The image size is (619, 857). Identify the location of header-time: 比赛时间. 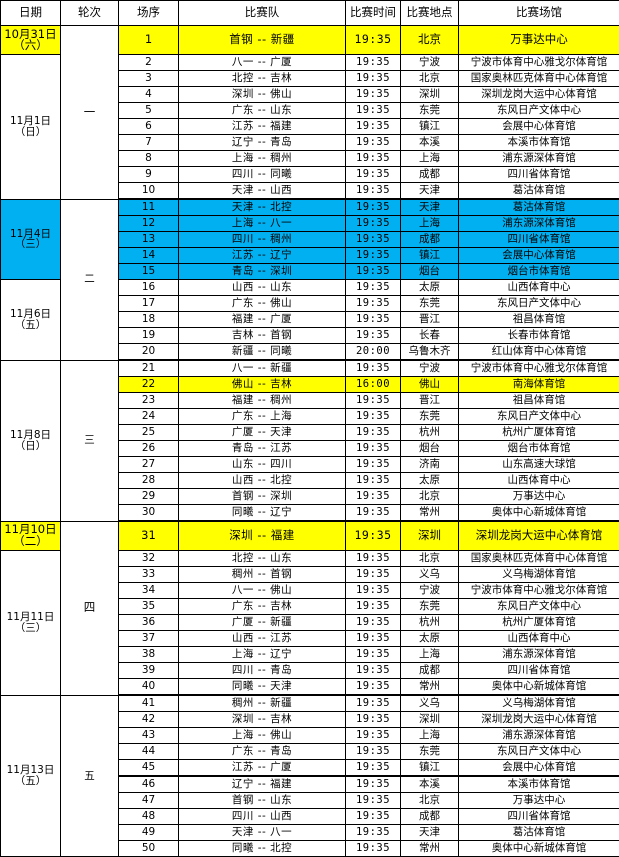
(373, 13).